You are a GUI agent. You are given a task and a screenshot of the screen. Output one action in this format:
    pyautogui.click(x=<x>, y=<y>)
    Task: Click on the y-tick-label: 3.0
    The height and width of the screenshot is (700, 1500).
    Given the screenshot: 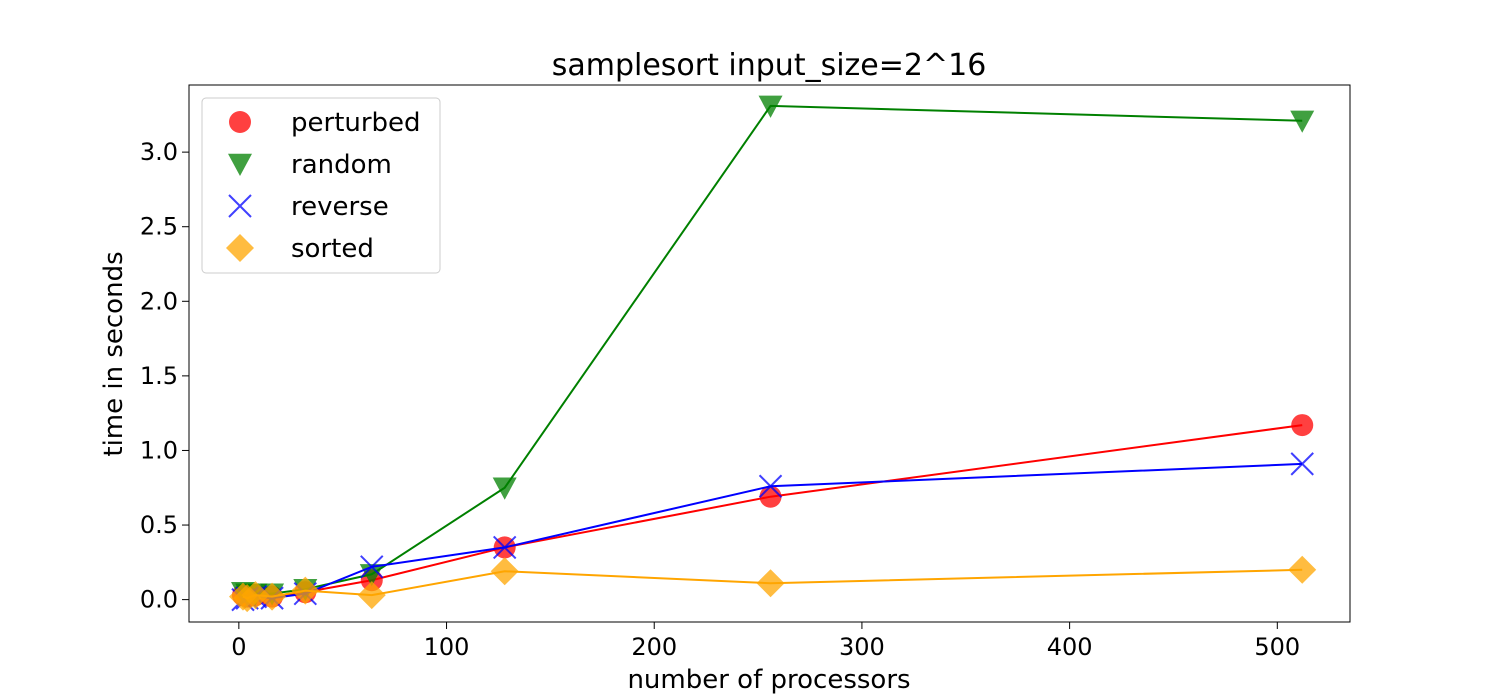 What is the action you would take?
    pyautogui.click(x=159, y=152)
    